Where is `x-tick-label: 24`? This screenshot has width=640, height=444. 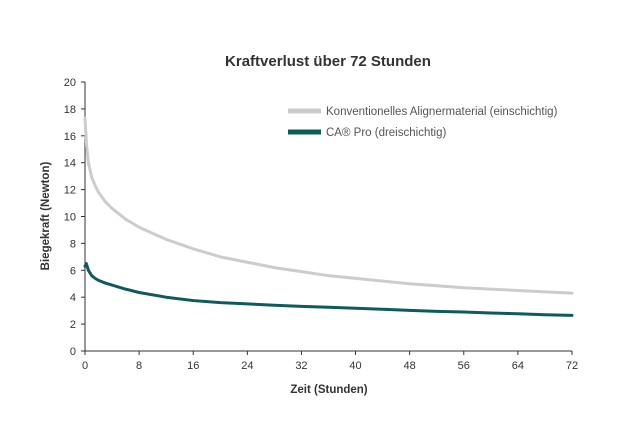 x-tick-label: 24 is located at coordinates (247, 366).